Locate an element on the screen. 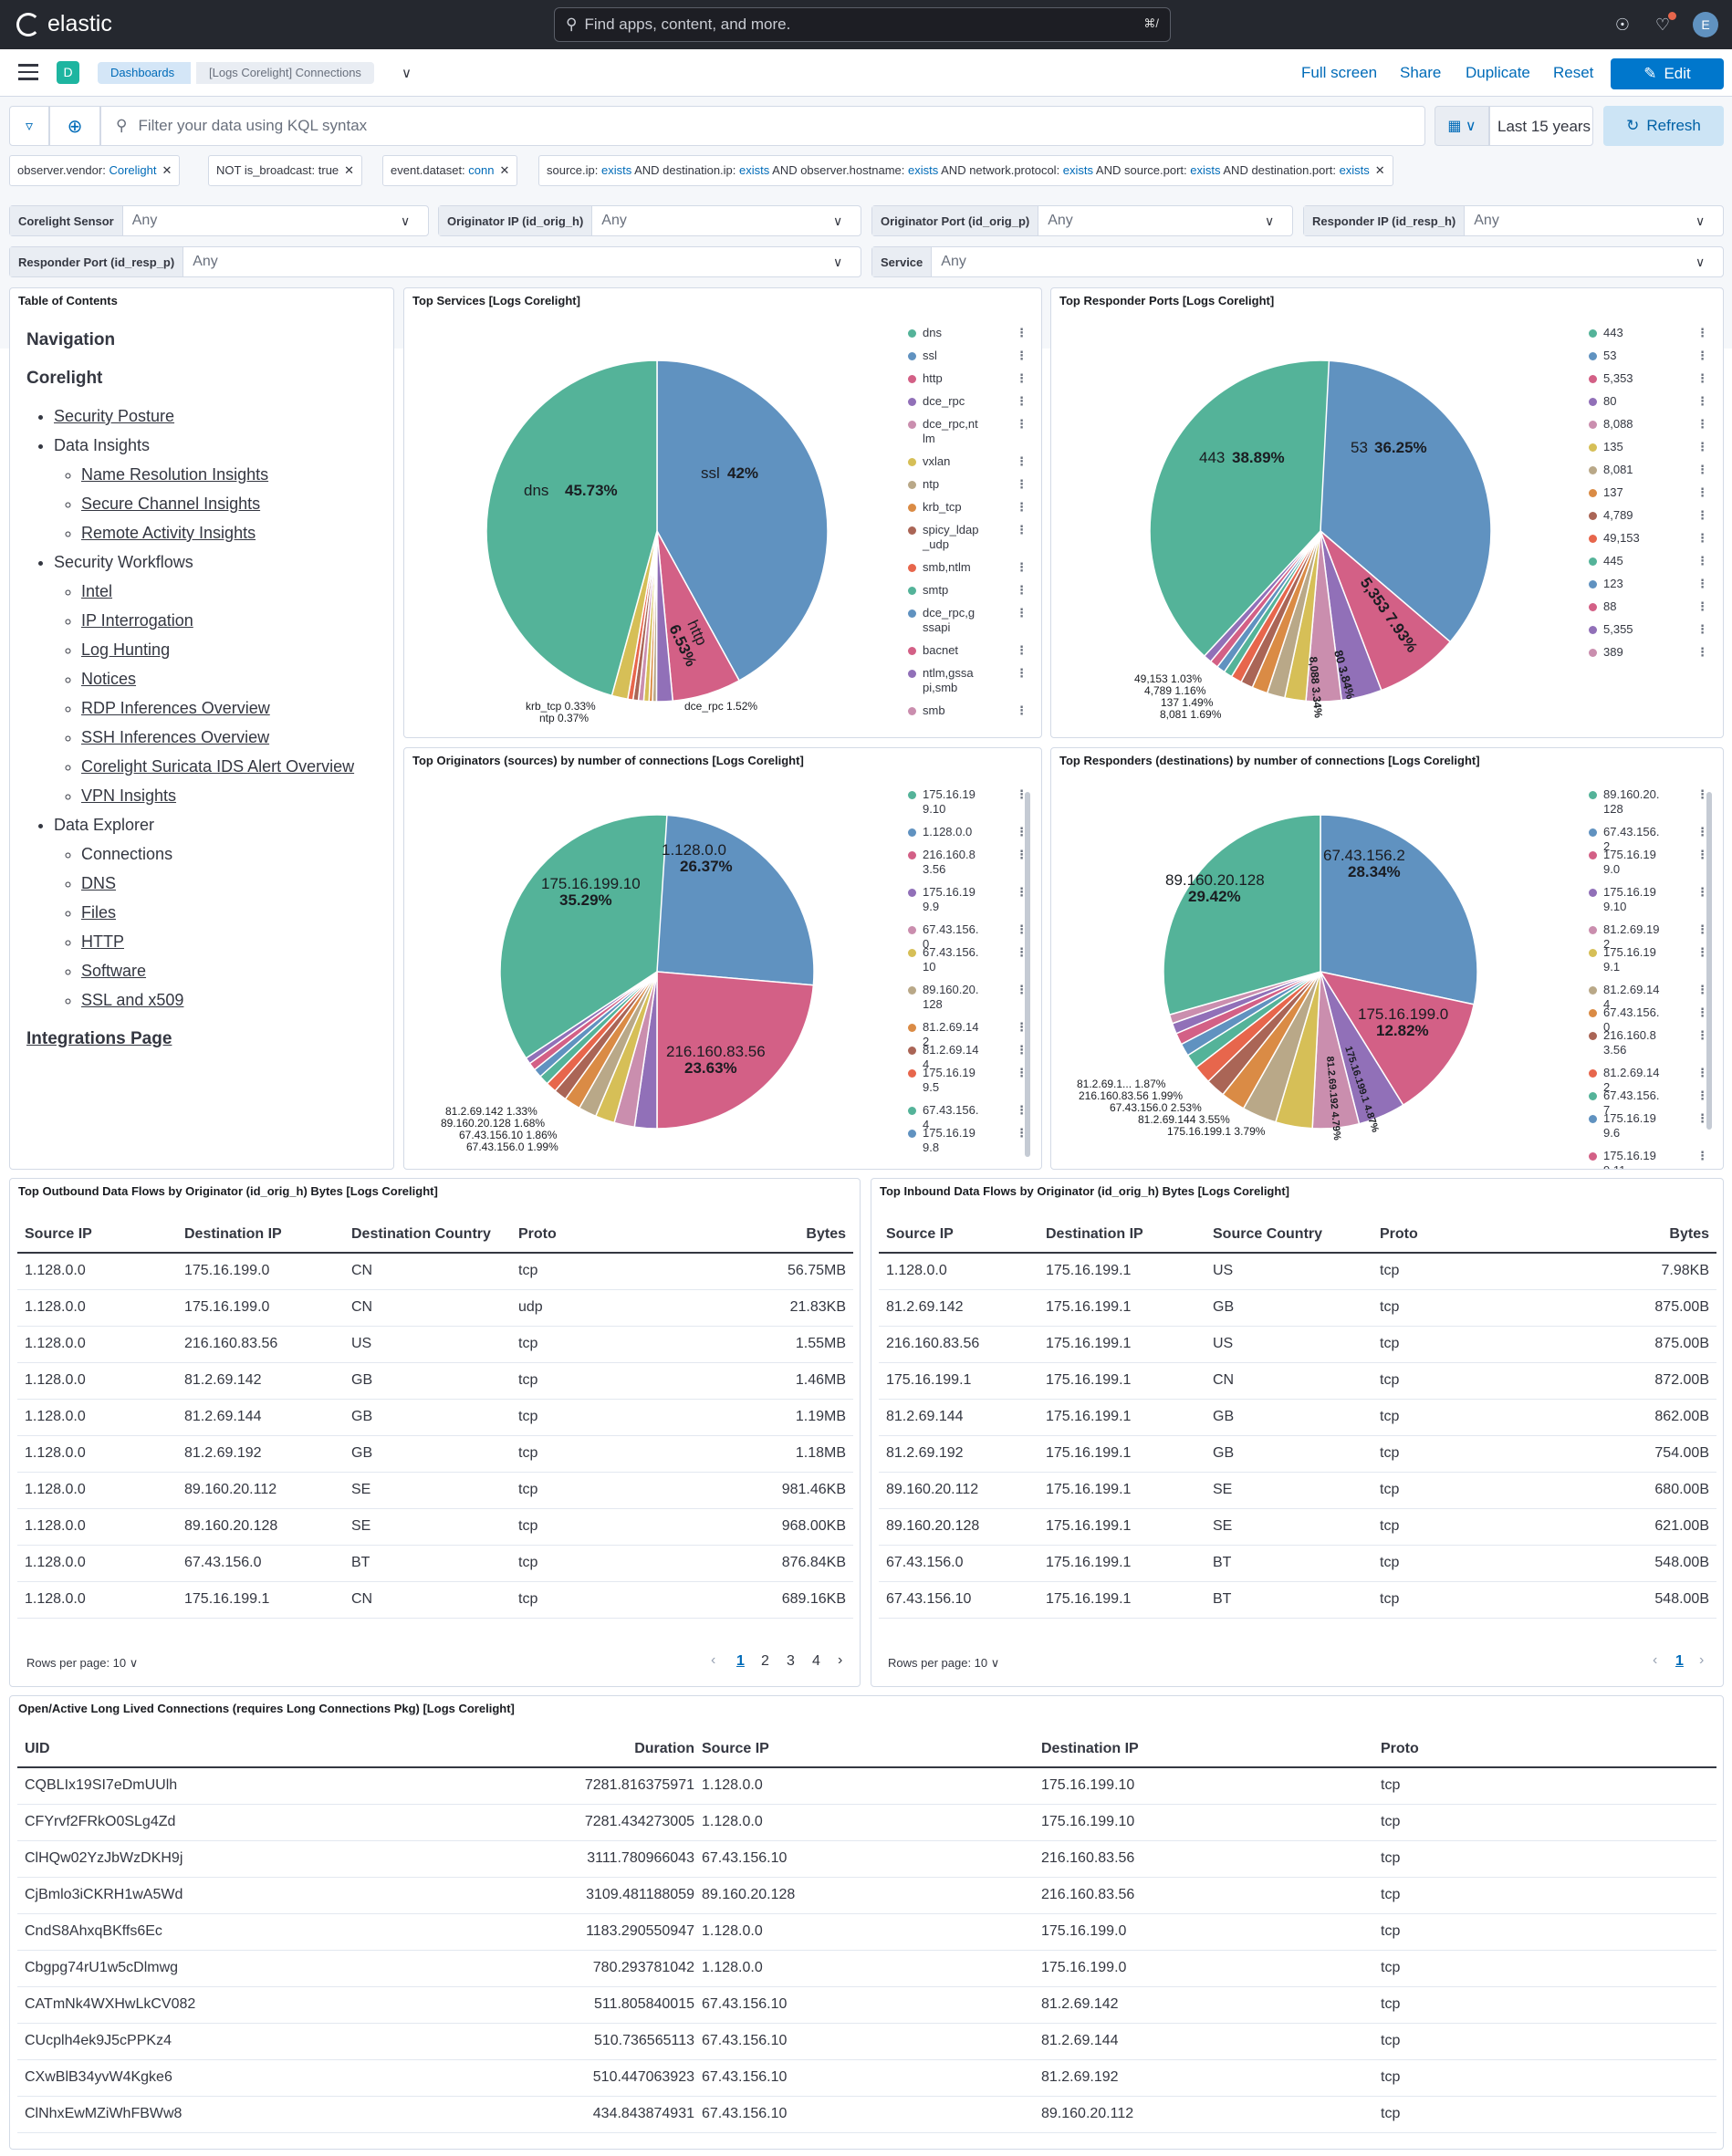 The height and width of the screenshot is (2156, 1732). legend-item: dns ⋮ is located at coordinates (968, 333).